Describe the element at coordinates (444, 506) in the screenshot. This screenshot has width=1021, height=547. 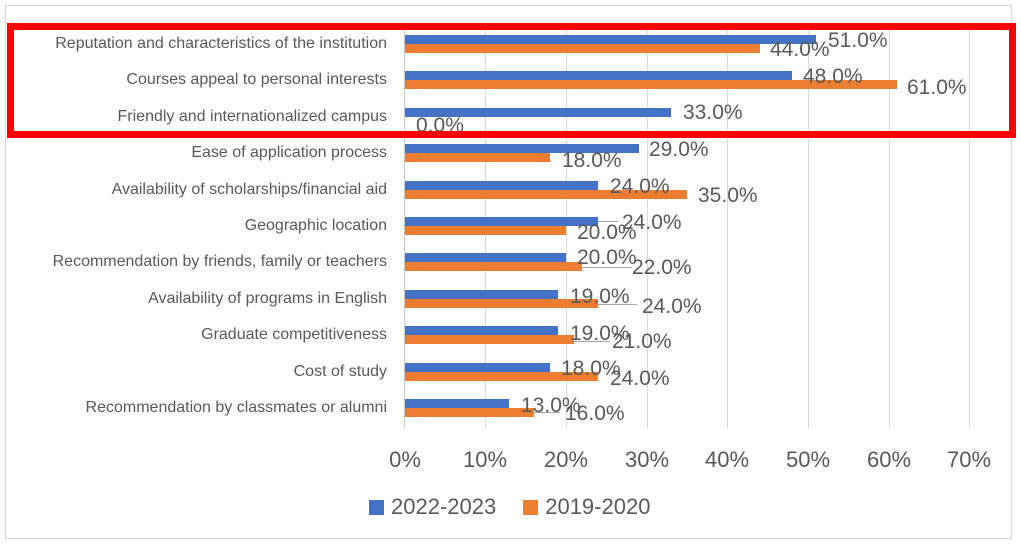
I see `legend-label: 2022-2023` at that location.